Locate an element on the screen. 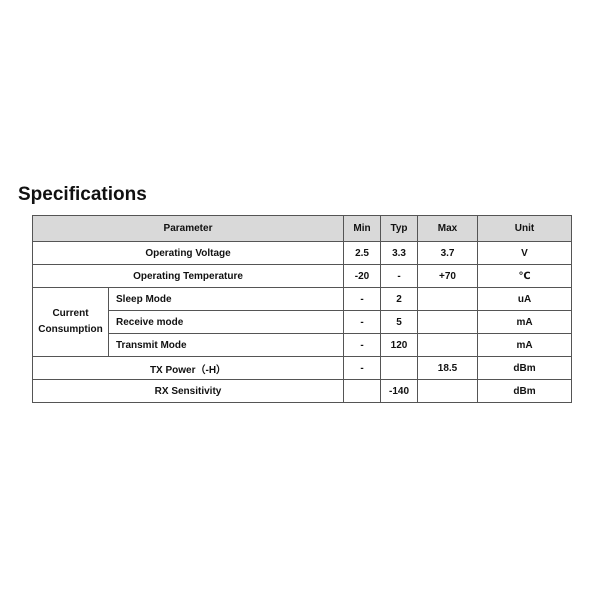 The height and width of the screenshot is (600, 600). table-row: Receive mode - 5 mA is located at coordinates (303, 322).